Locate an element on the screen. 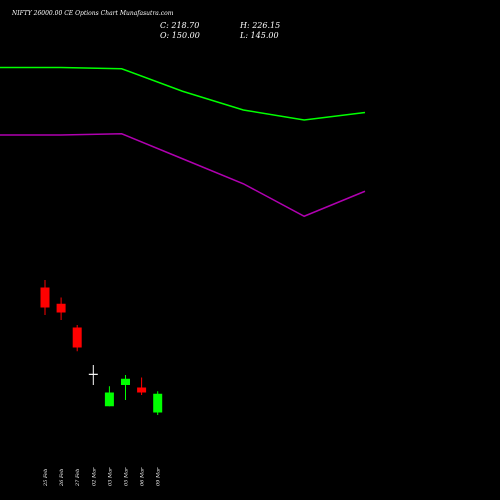  low-label: L: 145.00 is located at coordinates (259, 35).